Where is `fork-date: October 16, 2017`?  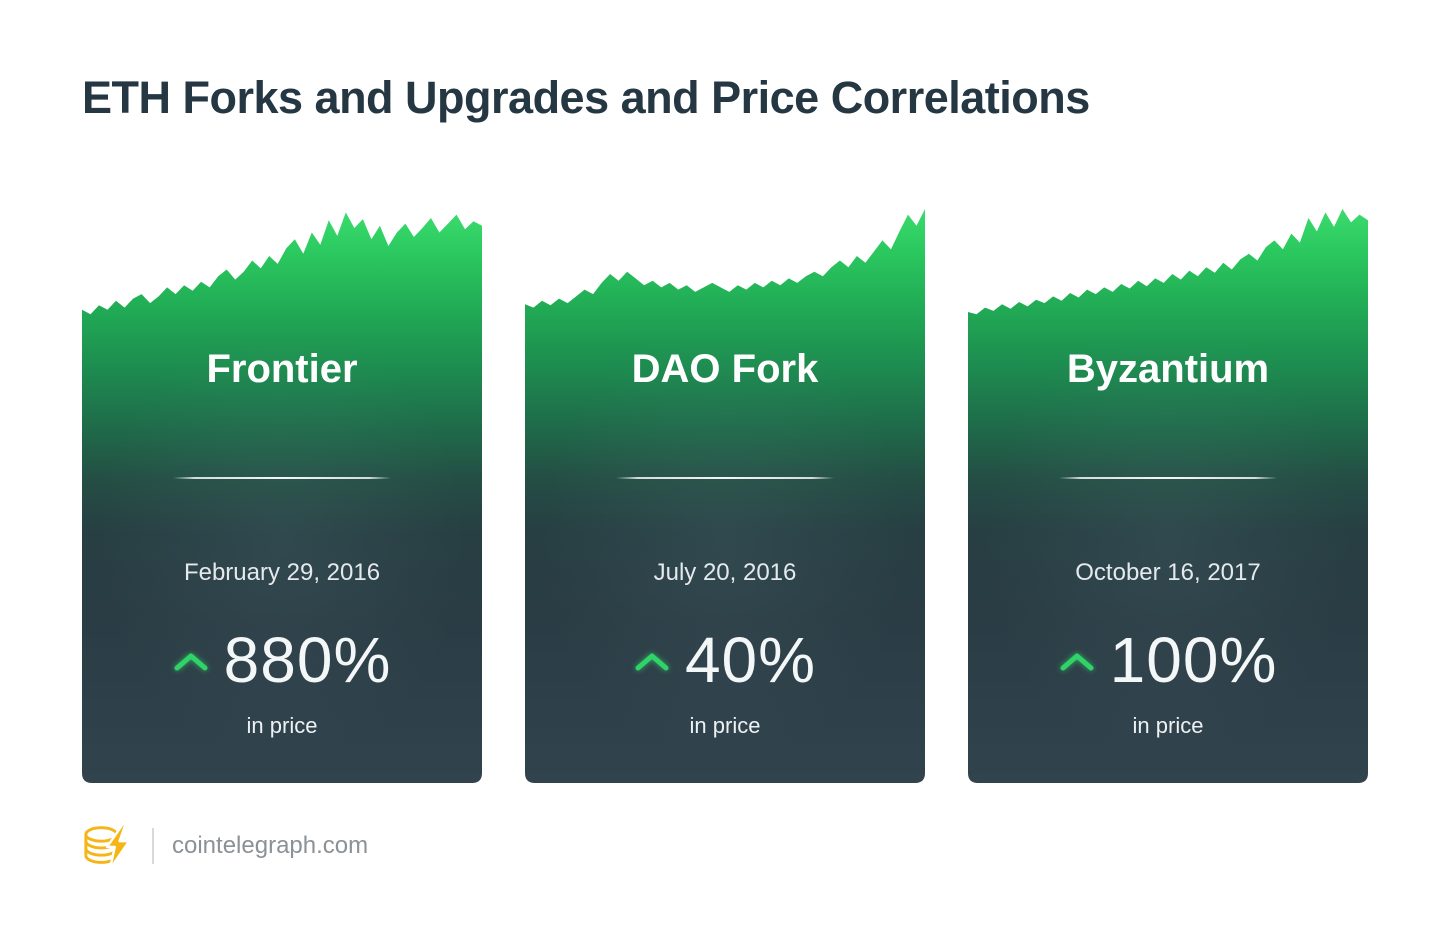 fork-date: October 16, 2017 is located at coordinates (1168, 572).